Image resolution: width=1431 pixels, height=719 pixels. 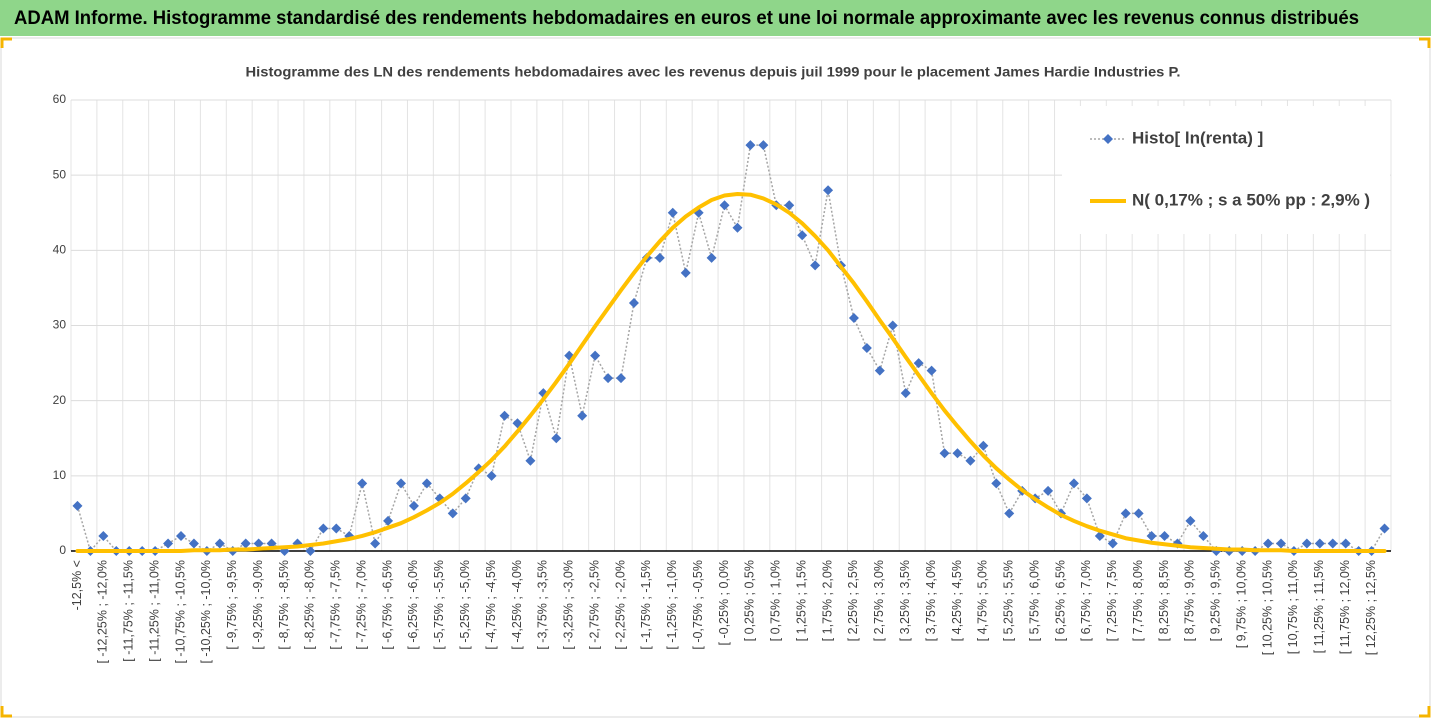 I want to click on x-tick-label: [ -1,25% ; -1,0%, so click(x=672, y=605).